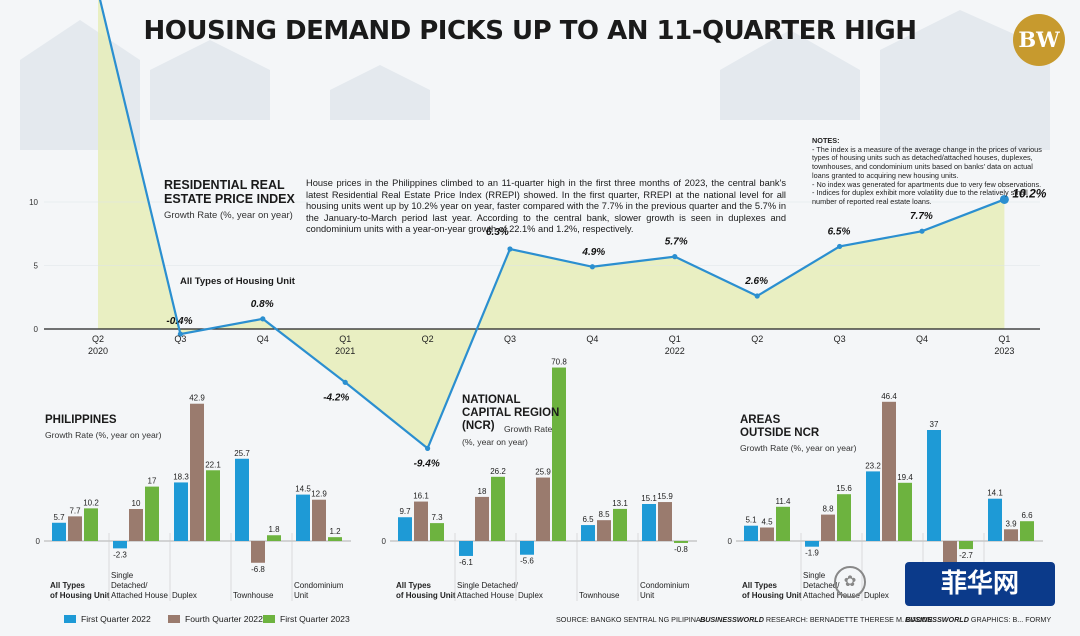 Image resolution: width=1080 pixels, height=636 pixels. Describe the element at coordinates (732, 619) in the screenshot. I see `research-brand: BUSINESSWORLD` at that location.